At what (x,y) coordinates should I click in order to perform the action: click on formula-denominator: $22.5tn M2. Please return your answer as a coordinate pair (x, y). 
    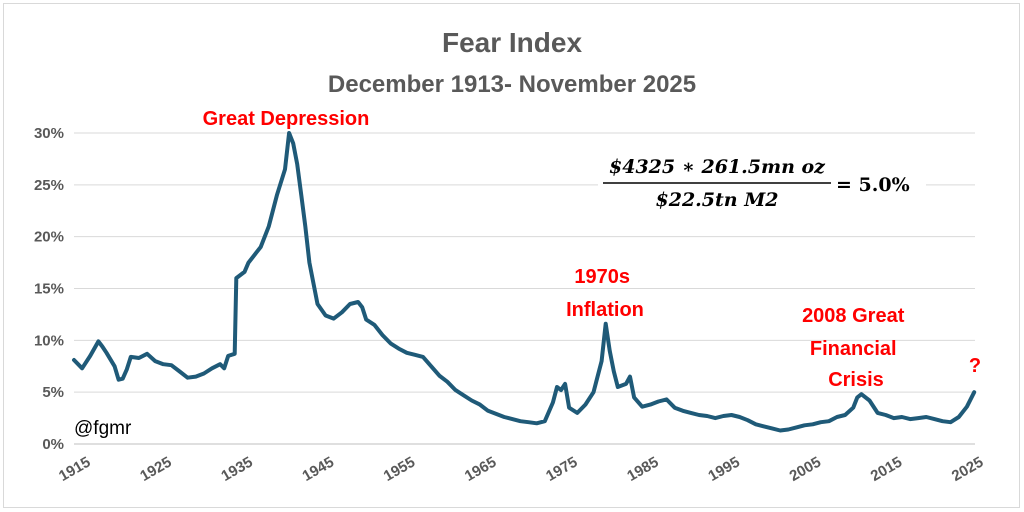
    Looking at the image, I should click on (717, 200).